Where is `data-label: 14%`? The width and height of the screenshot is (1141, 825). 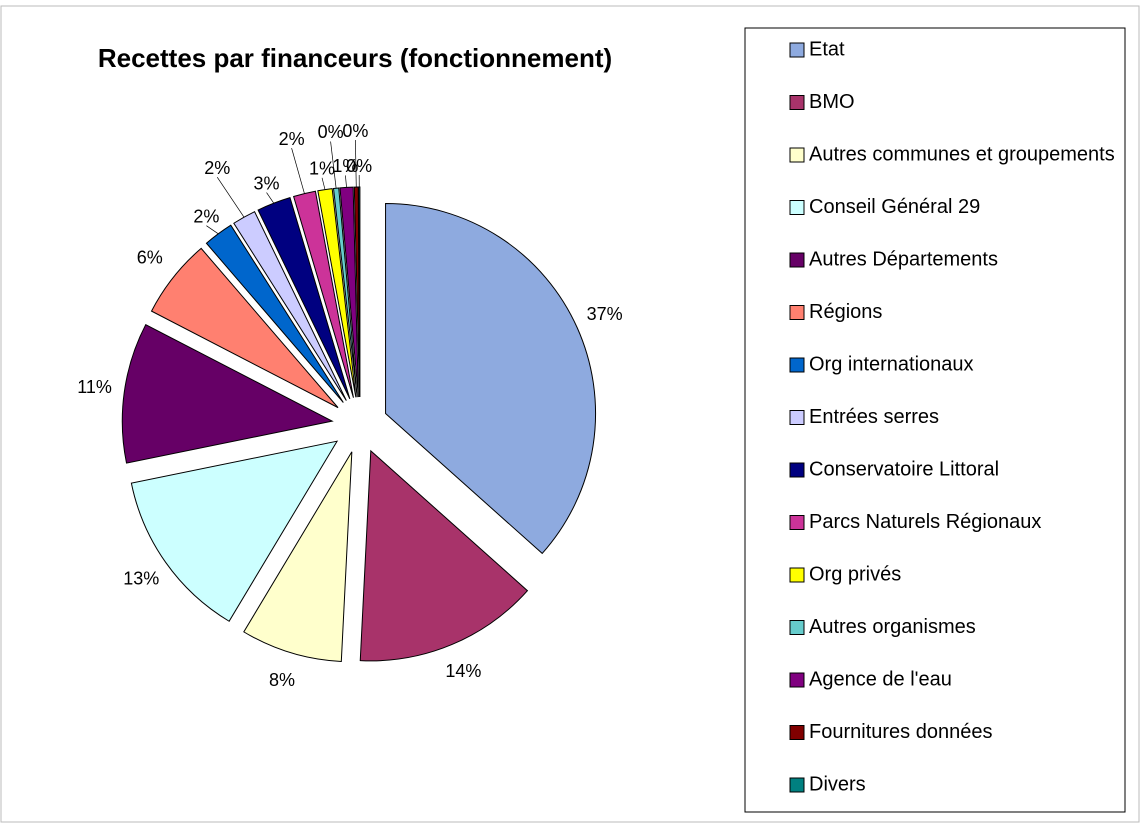
data-label: 14% is located at coordinates (463, 671).